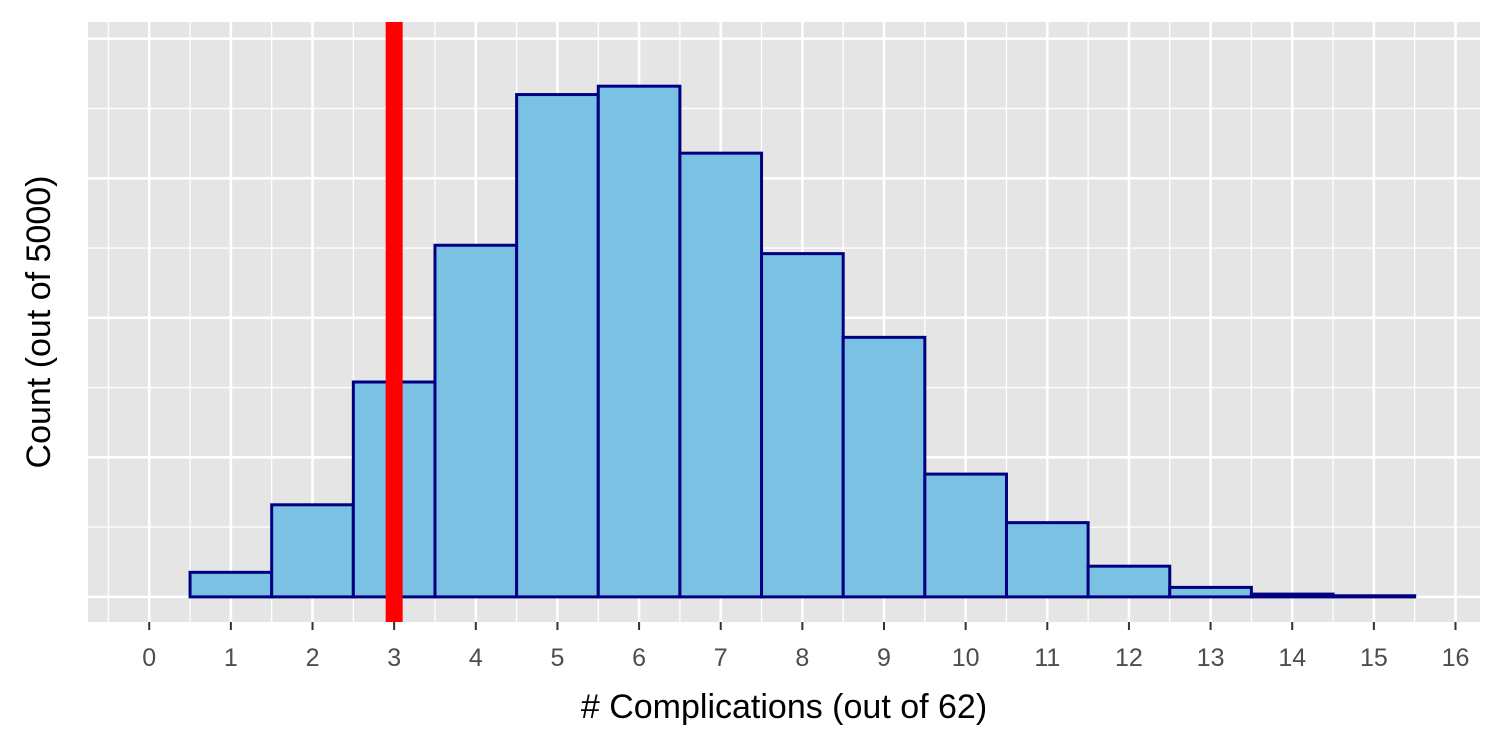  What do you see at coordinates (1211, 658) in the screenshot?
I see `x-tick-label: 13` at bounding box center [1211, 658].